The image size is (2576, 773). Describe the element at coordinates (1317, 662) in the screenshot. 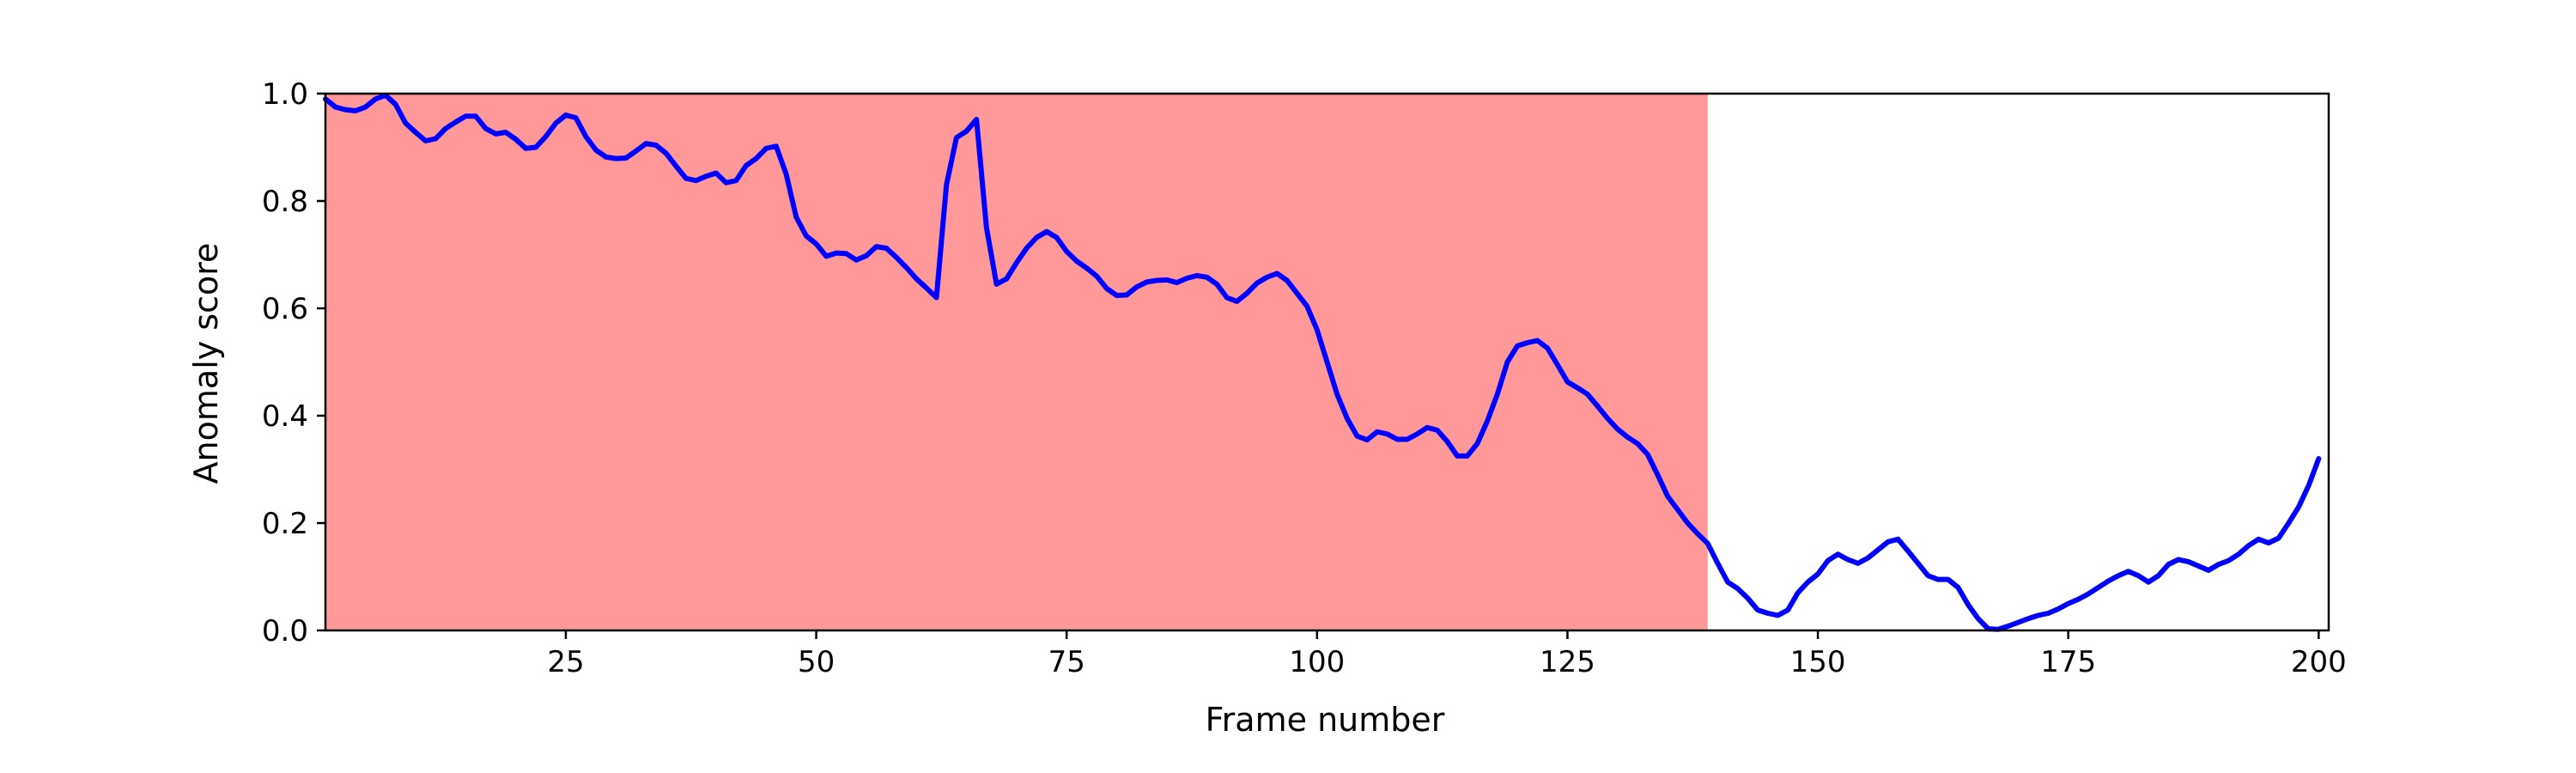

I see `x-tick-label: 100` at that location.